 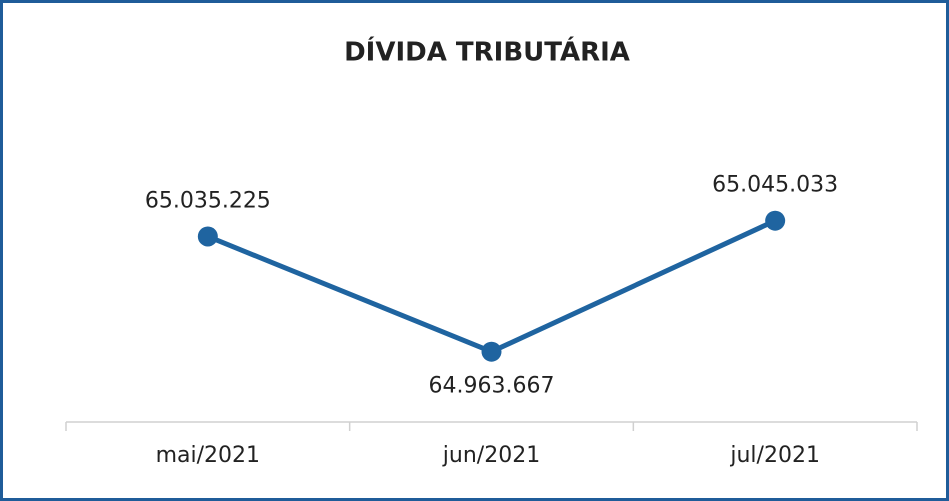 What do you see at coordinates (491, 455) in the screenshot?
I see `x-tick-label: jun/2021` at bounding box center [491, 455].